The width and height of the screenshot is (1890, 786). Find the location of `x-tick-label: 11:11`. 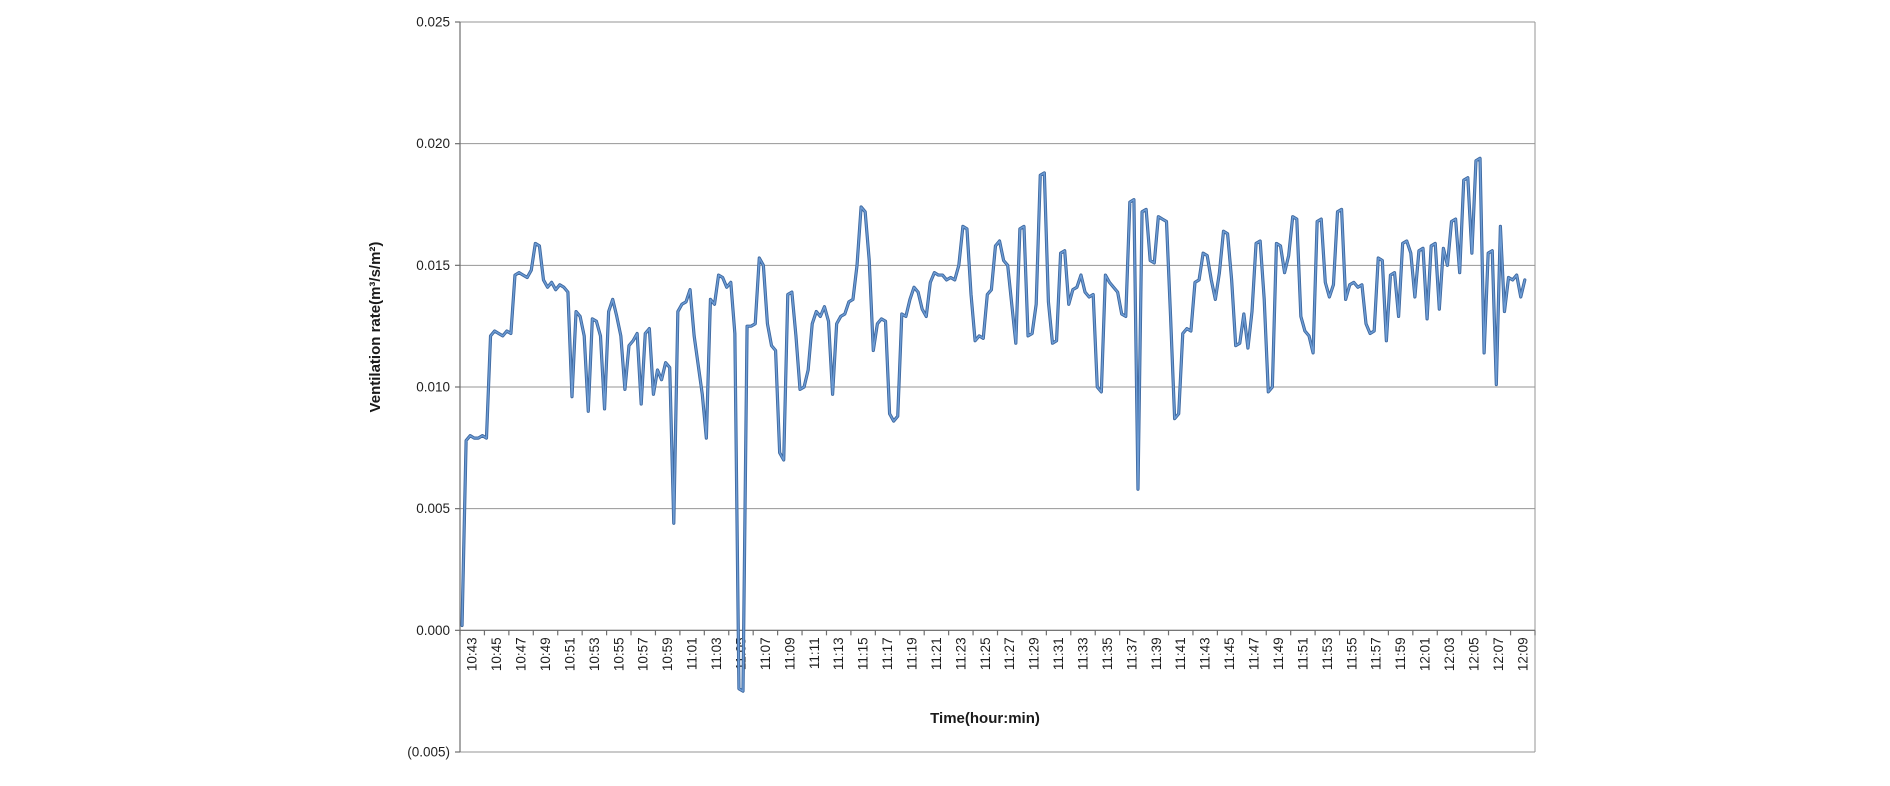

x-tick-label: 11:11 is located at coordinates (814, 653).